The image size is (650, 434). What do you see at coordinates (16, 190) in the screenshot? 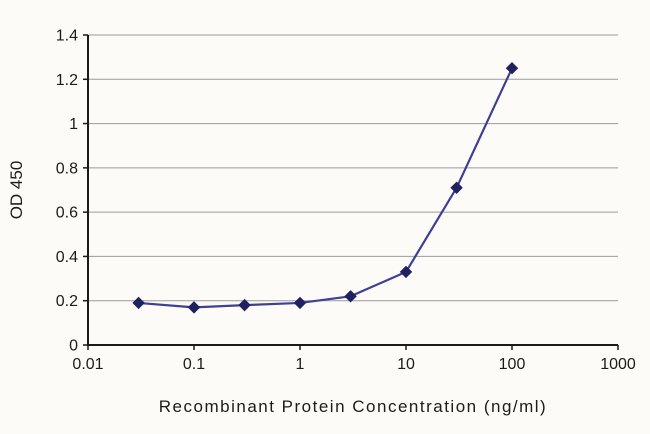
I see `y-axis-title: OD 450` at bounding box center [16, 190].